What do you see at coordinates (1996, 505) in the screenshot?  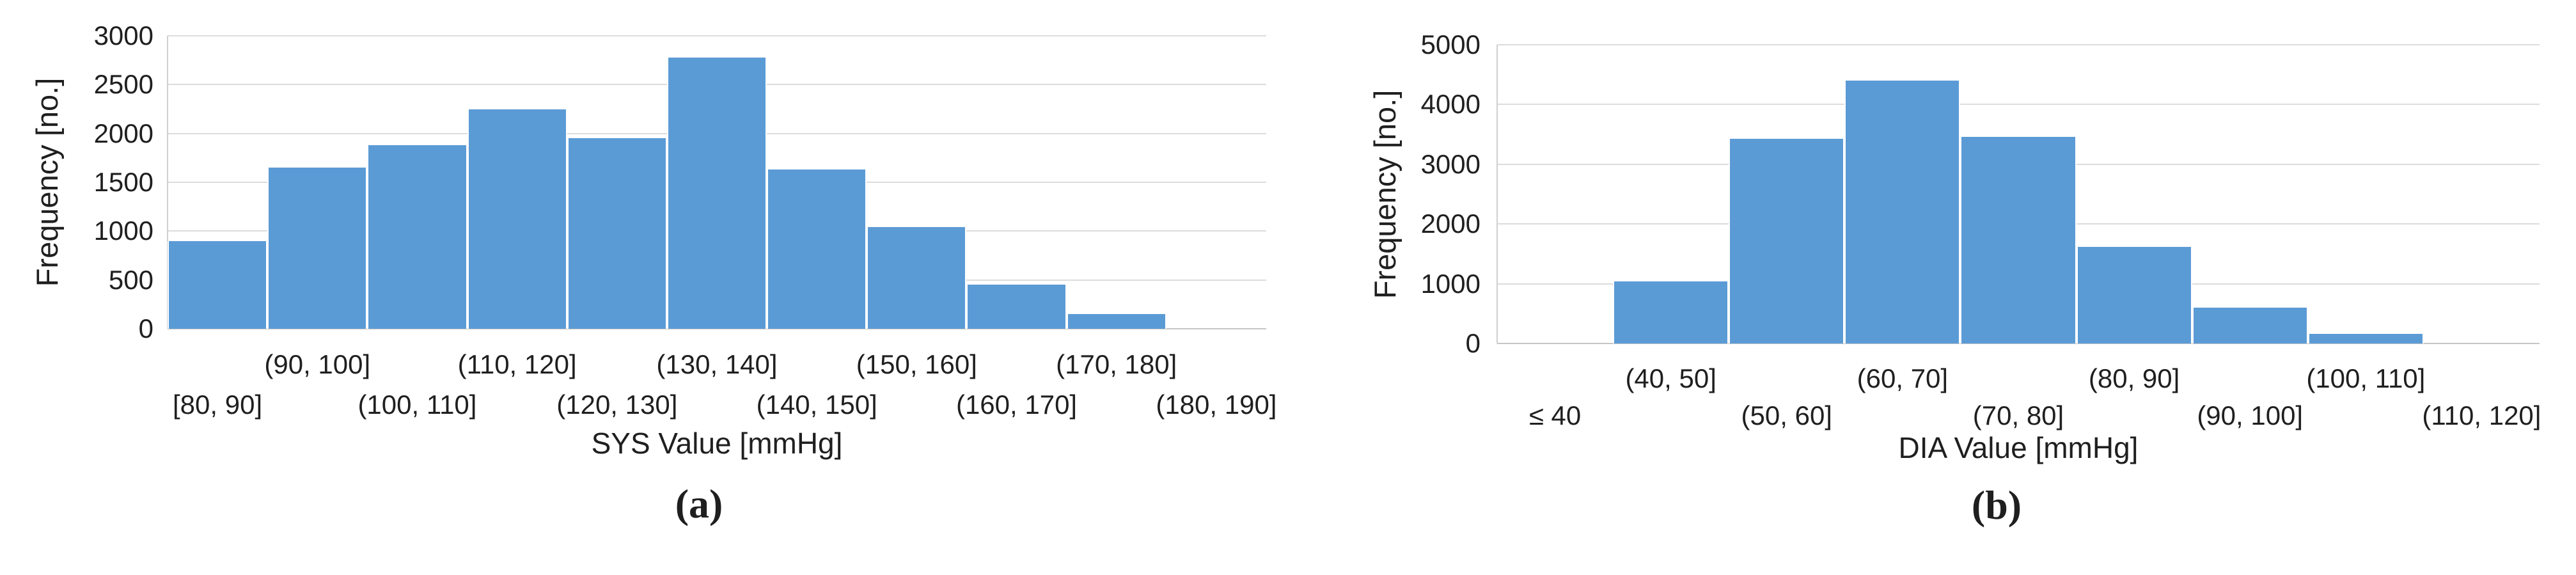 I see `subfigure-caption-b: (b)` at bounding box center [1996, 505].